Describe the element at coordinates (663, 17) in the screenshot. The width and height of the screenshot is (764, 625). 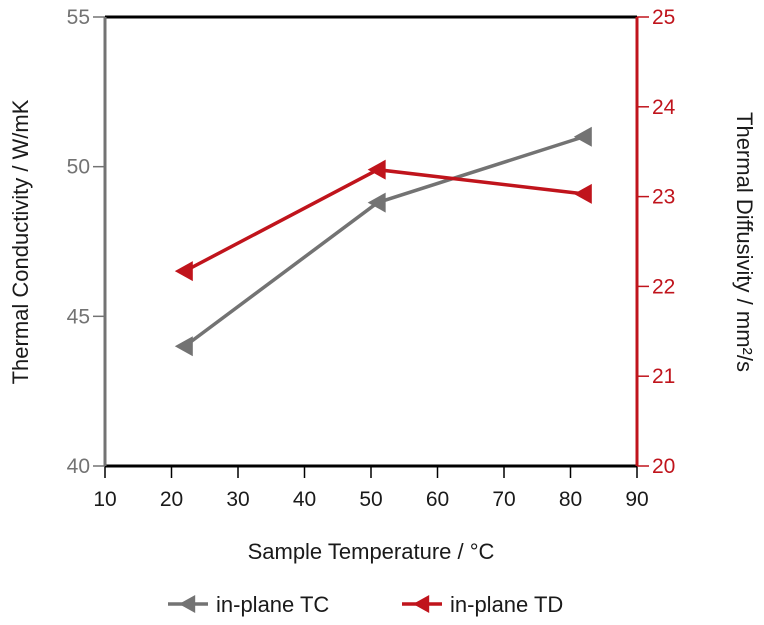
I see `right-y-tick-label: 25` at that location.